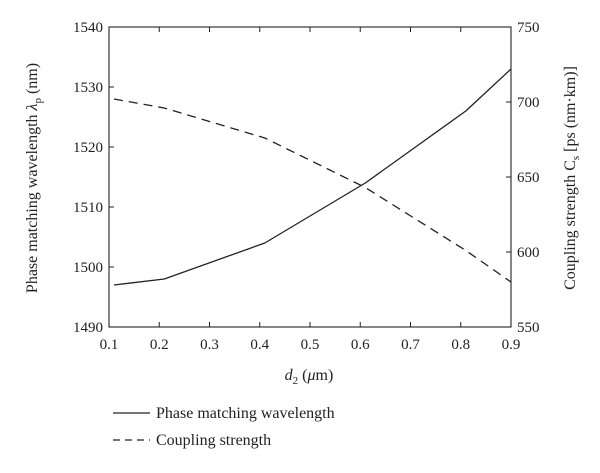  What do you see at coordinates (528, 328) in the screenshot?
I see `y-right-tick-label: 550` at bounding box center [528, 328].